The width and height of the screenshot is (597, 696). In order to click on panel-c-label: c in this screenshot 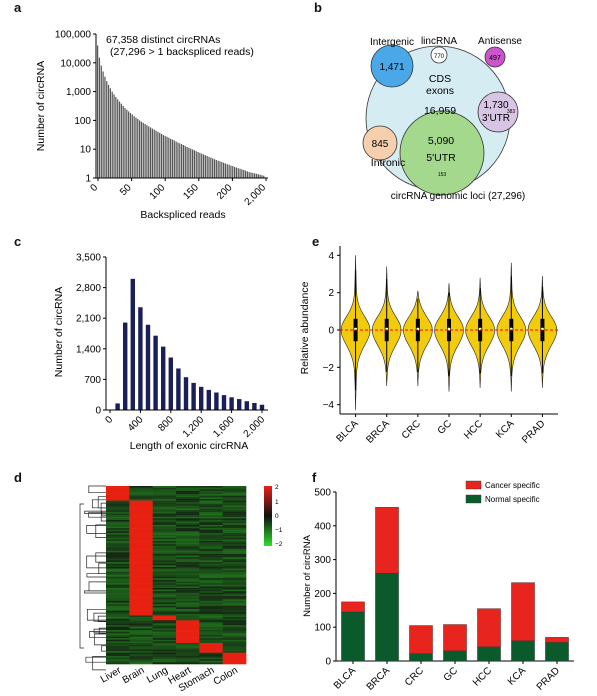, I will do `click(18, 241)`.